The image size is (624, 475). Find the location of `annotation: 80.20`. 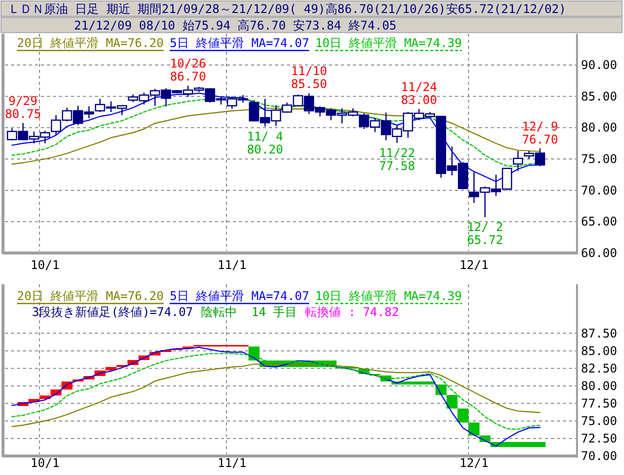

annotation: 80.20 is located at coordinates (265, 149).